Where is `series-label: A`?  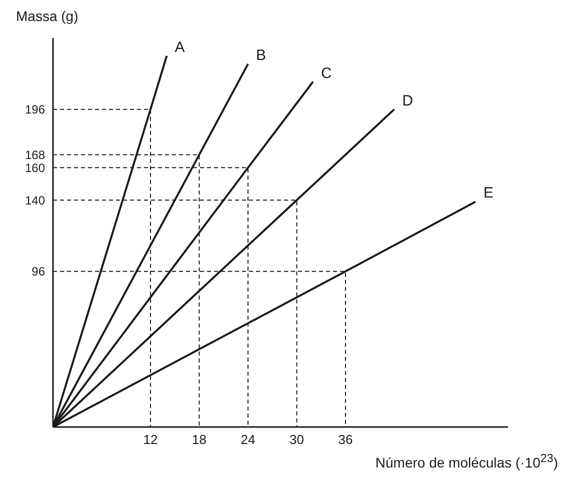
series-label: A is located at coordinates (179, 47).